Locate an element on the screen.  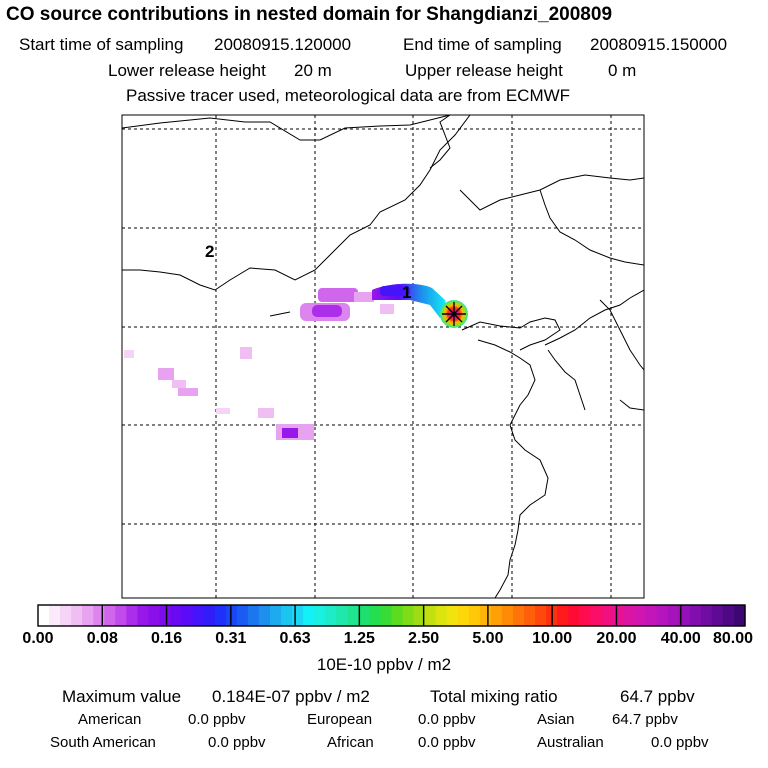
upper-release-label: Upper release height is located at coordinates (484, 70).